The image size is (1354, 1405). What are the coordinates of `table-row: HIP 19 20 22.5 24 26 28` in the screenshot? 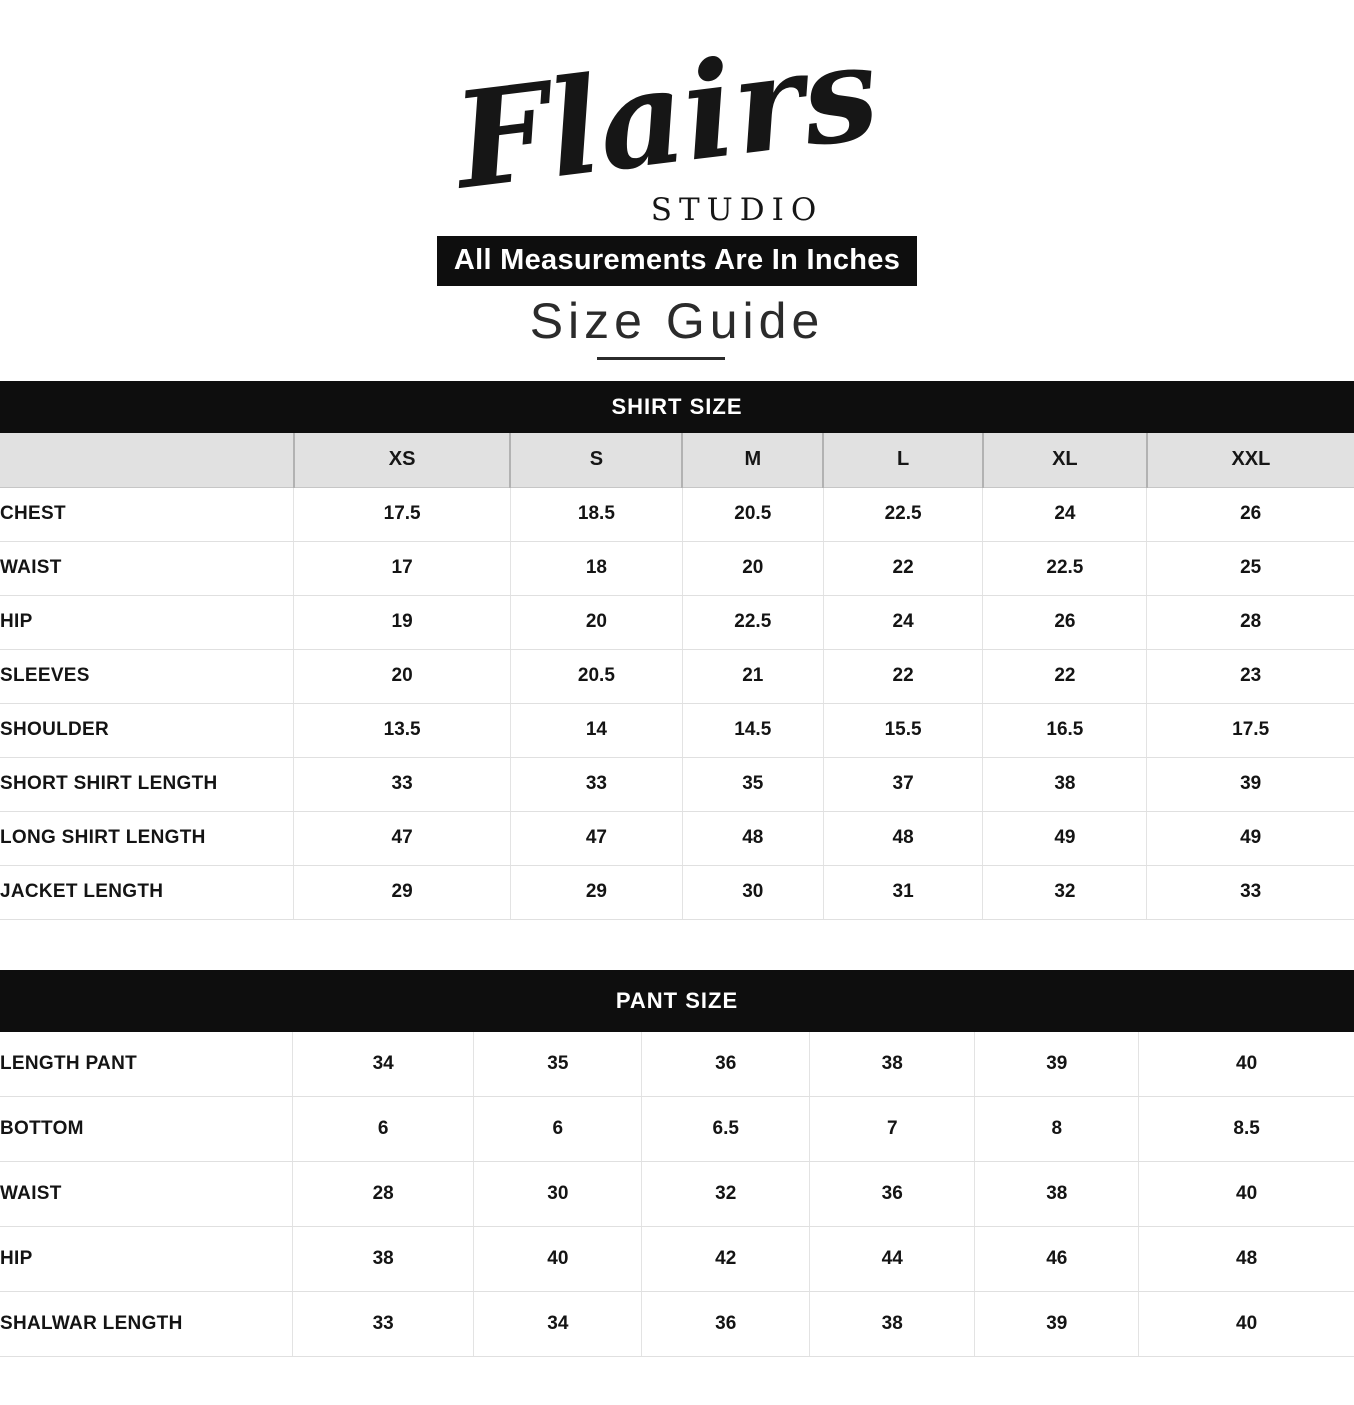 It's located at (677, 622).